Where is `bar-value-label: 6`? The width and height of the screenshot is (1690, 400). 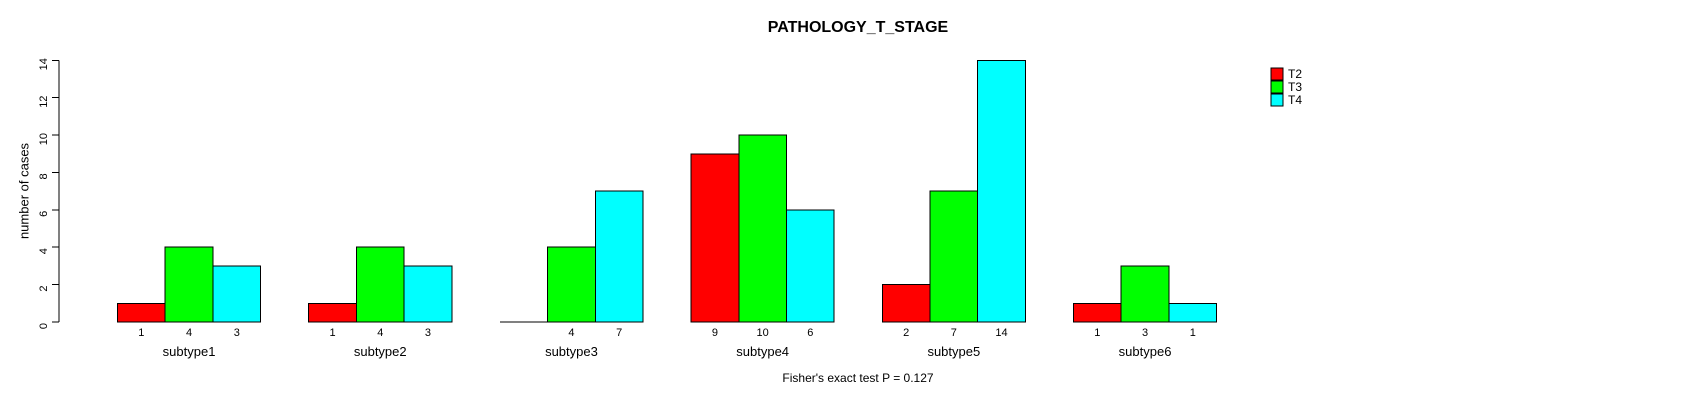
bar-value-label: 6 is located at coordinates (810, 333).